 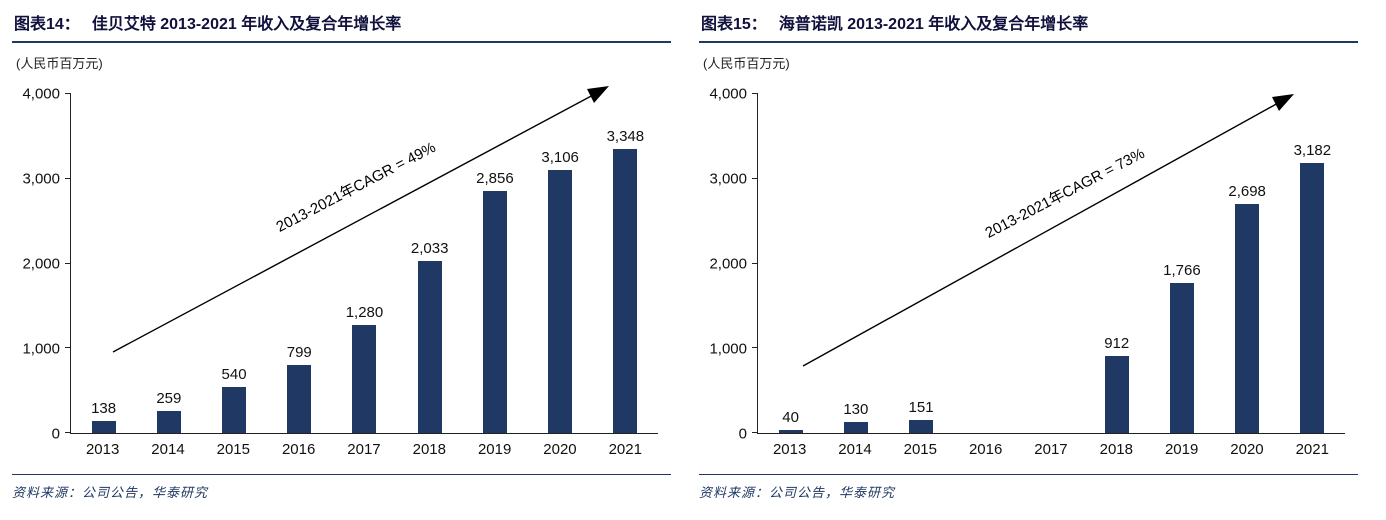 I want to click on bar-slot: 151, so click(x=920, y=263).